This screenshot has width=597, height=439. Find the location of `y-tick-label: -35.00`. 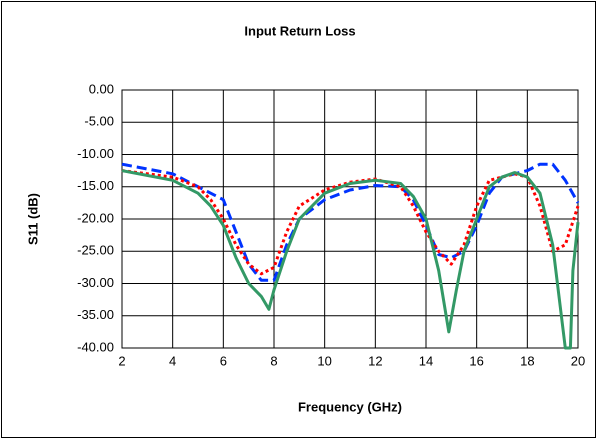

y-tick-label: -35.00 is located at coordinates (95, 314).